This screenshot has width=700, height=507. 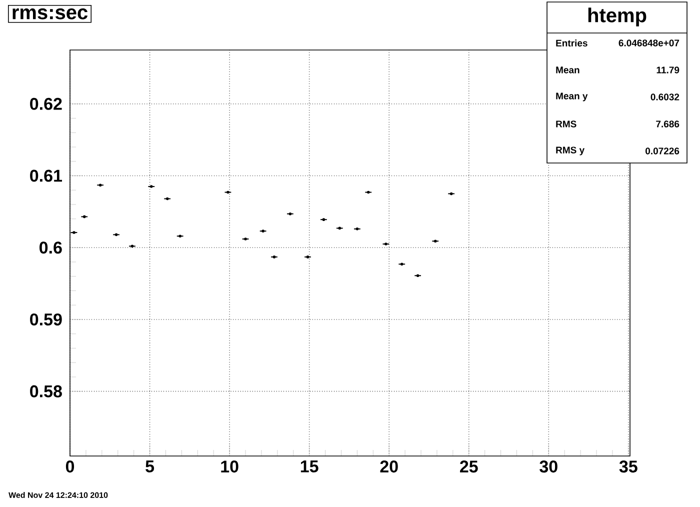 I want to click on text: 7.686, so click(x=668, y=124).